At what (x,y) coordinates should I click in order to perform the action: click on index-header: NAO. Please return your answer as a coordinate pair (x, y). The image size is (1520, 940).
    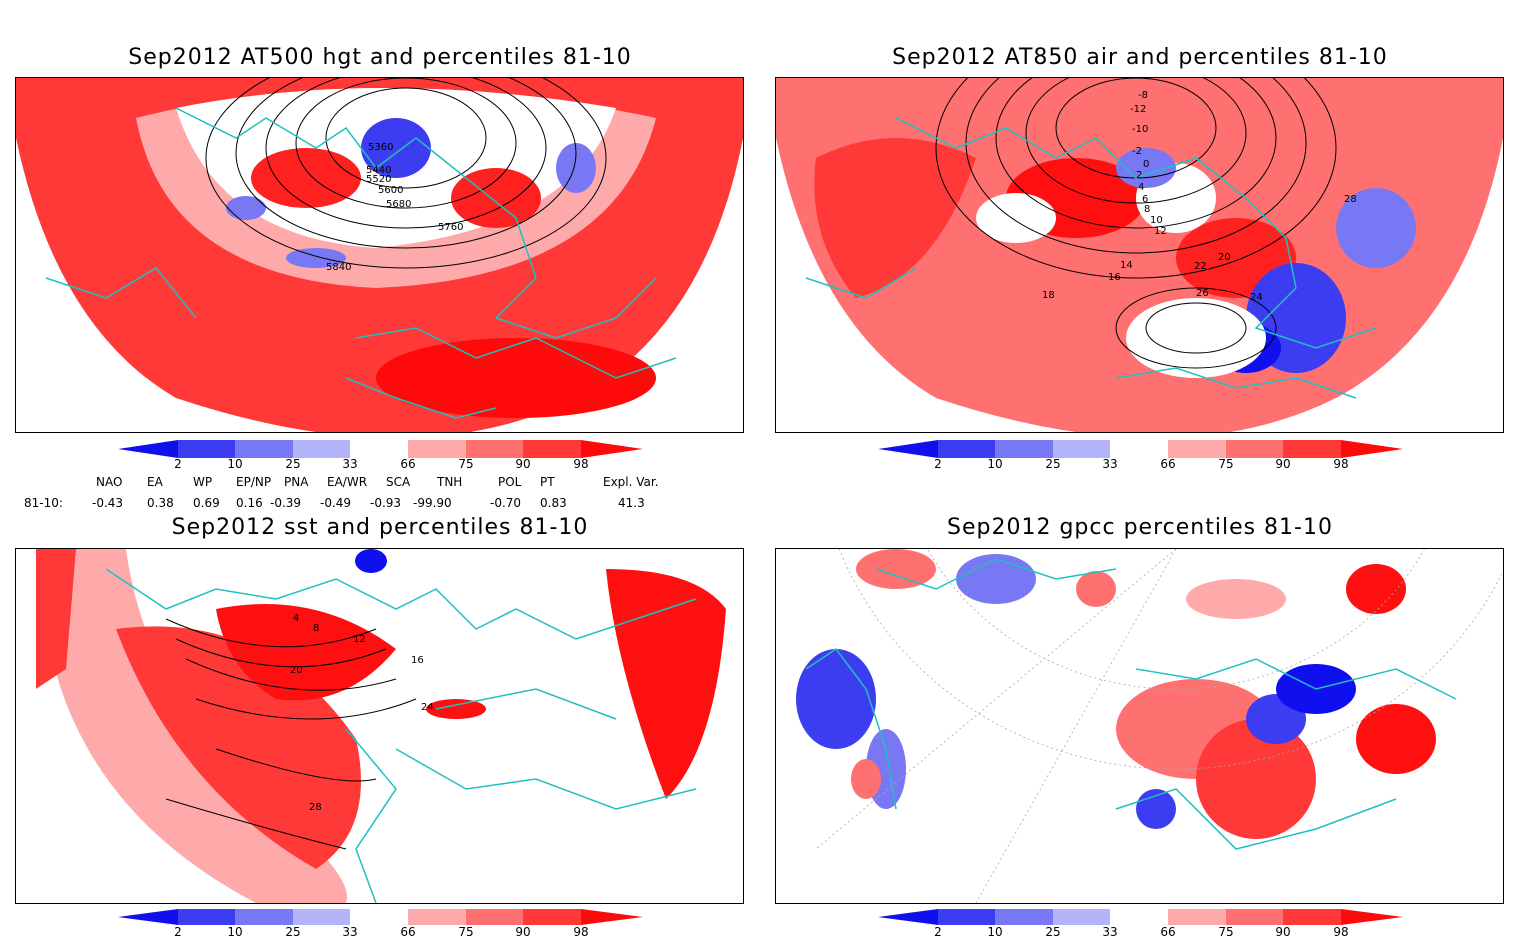
    Looking at the image, I should click on (109, 482).